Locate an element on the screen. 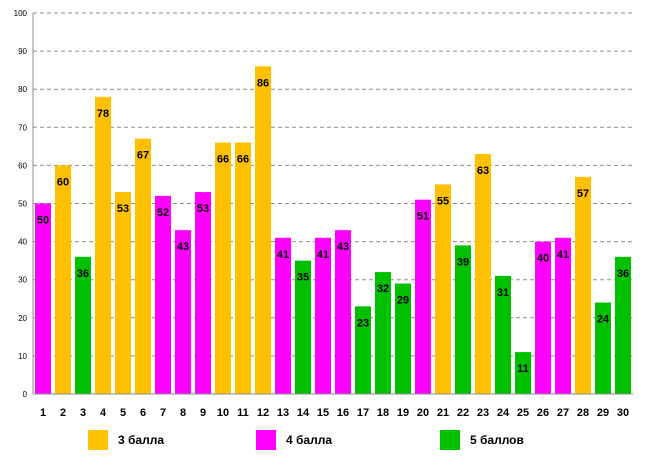 This screenshot has height=462, width=650. x-tick-label: 8 is located at coordinates (183, 413).